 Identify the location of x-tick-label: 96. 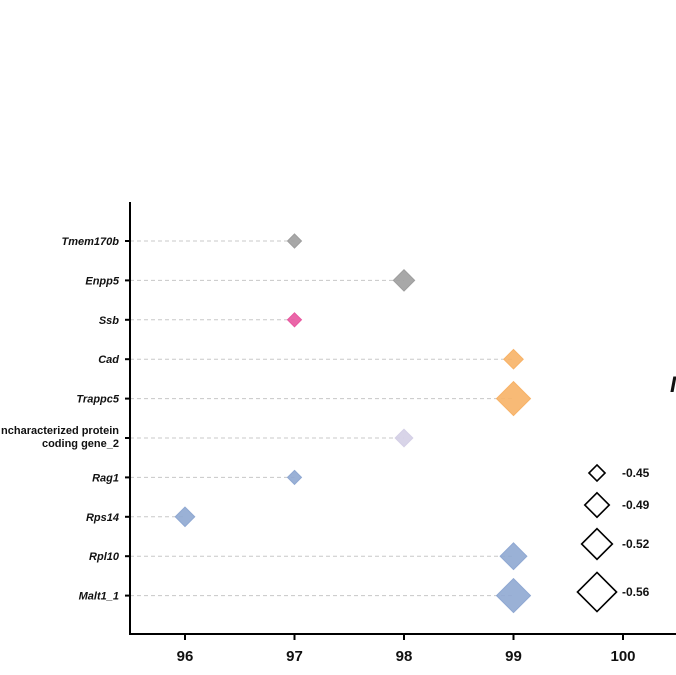
(185, 656).